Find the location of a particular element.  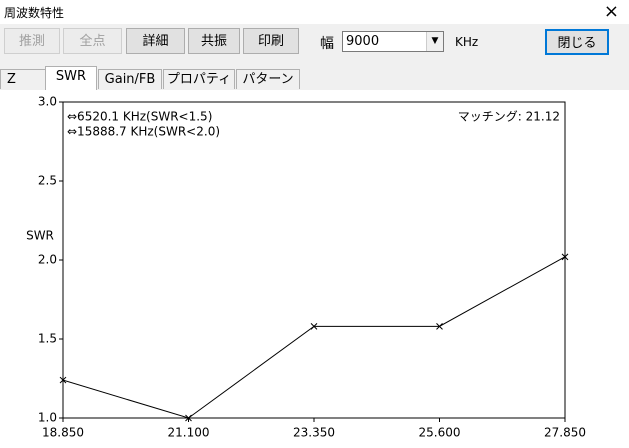

window-title: 周波数特性 is located at coordinates (34, 13).